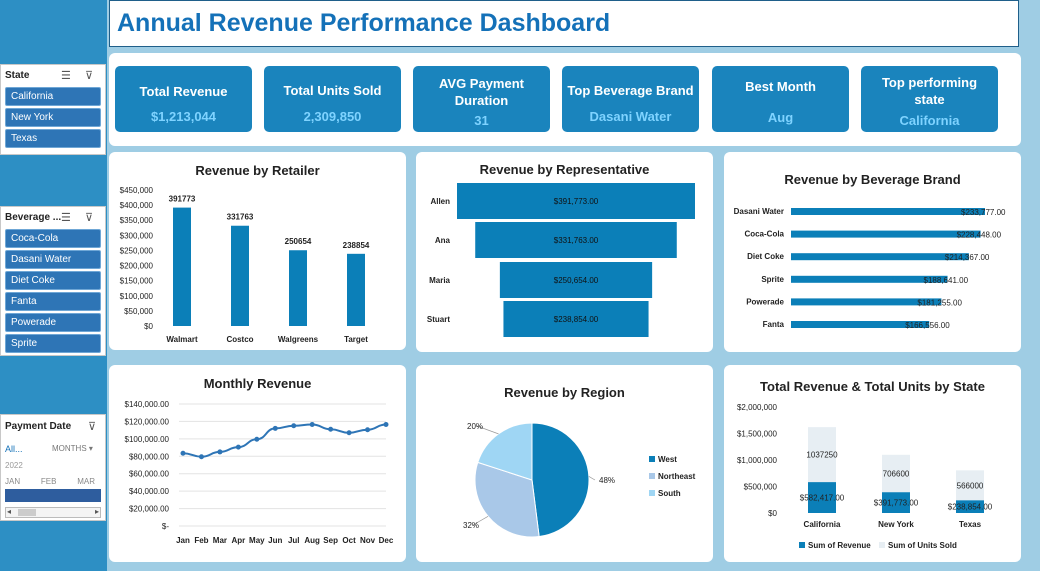  Describe the element at coordinates (356, 339) in the screenshot. I see `x-tick-label: Target` at that location.